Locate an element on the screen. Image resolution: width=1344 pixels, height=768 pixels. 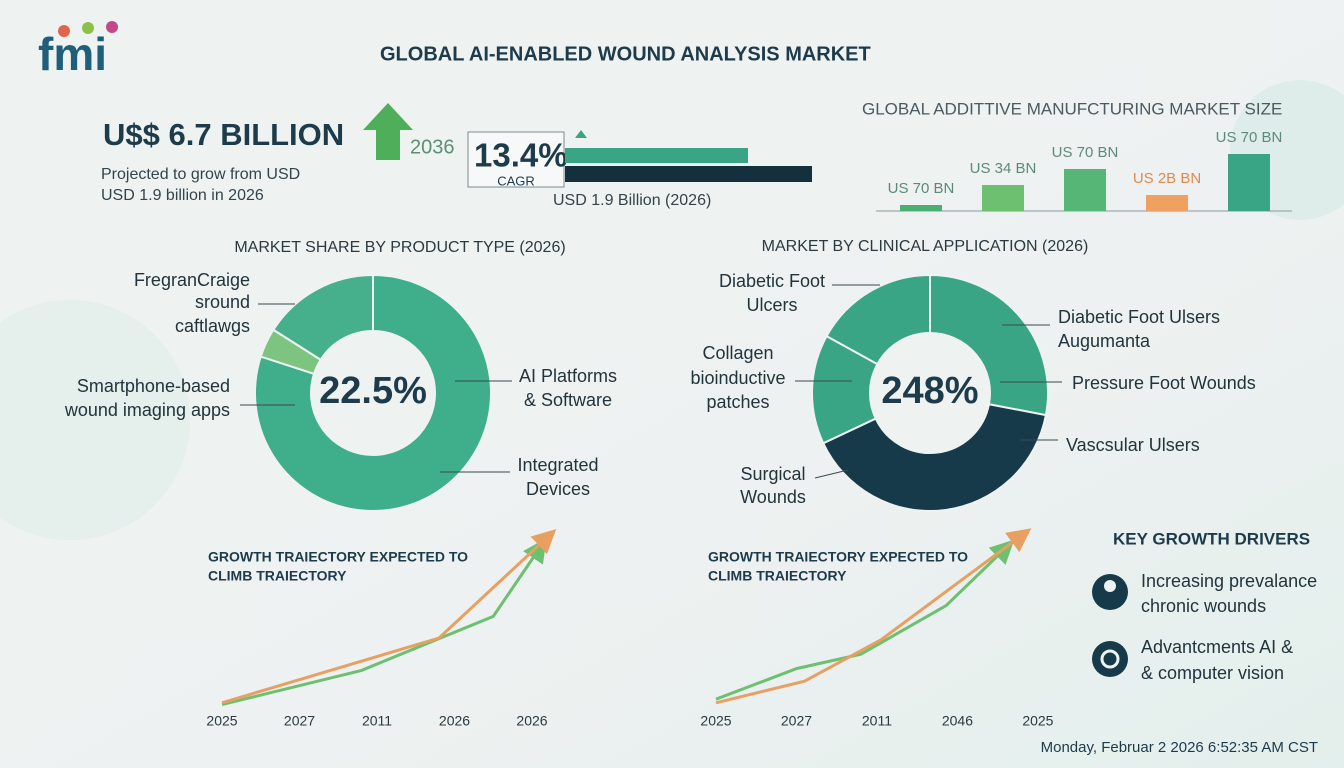
center-label: 248% is located at coordinates (929, 391).